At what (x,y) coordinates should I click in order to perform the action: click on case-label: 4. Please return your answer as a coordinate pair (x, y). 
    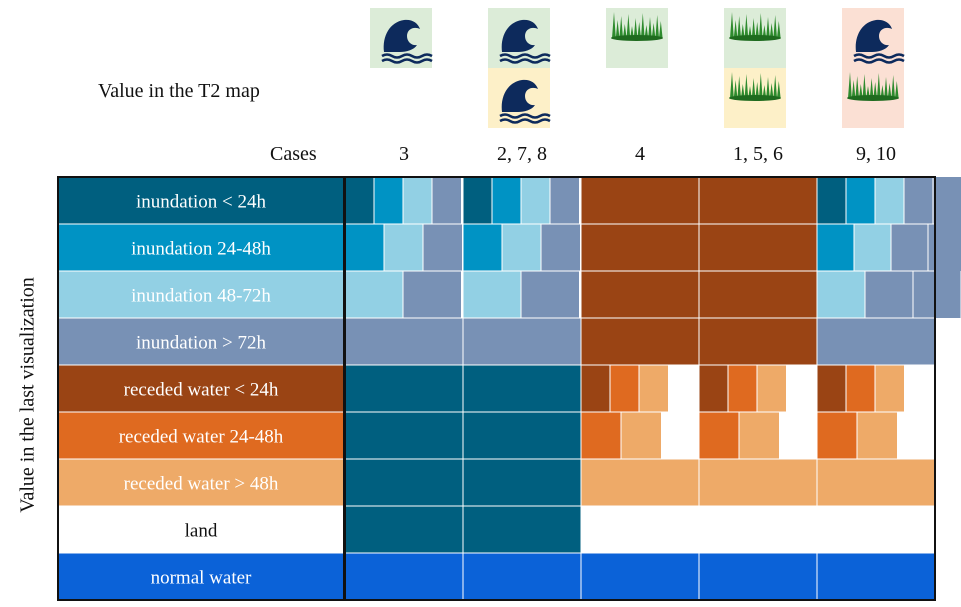
    Looking at the image, I should click on (640, 154).